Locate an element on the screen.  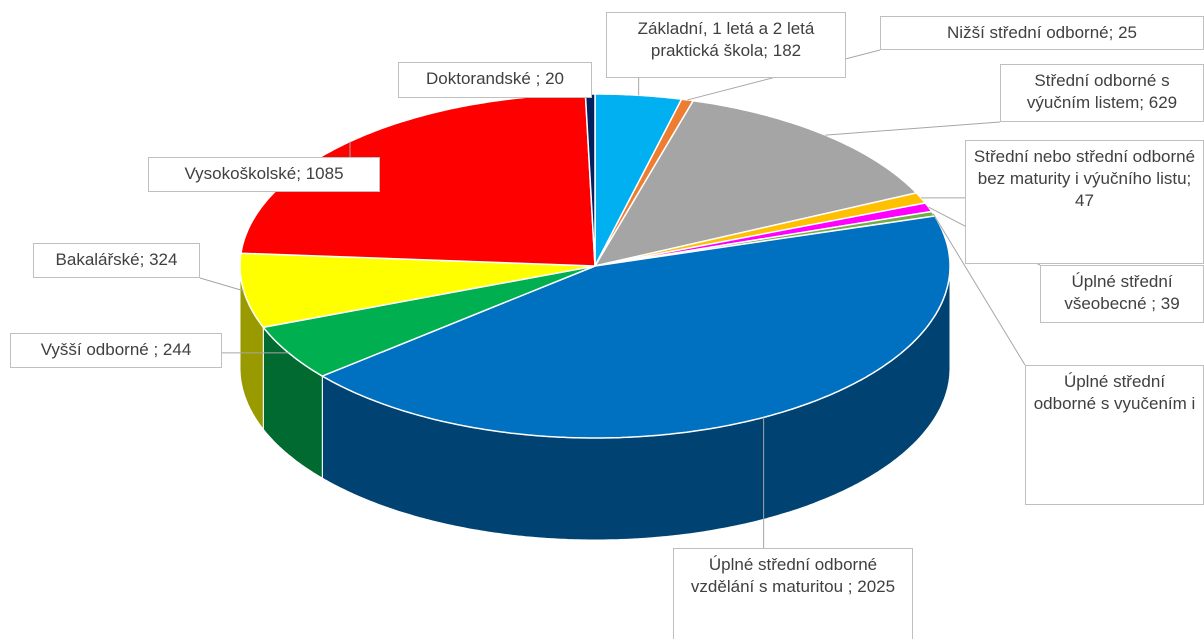
label-value: 2025 is located at coordinates (876, 586).